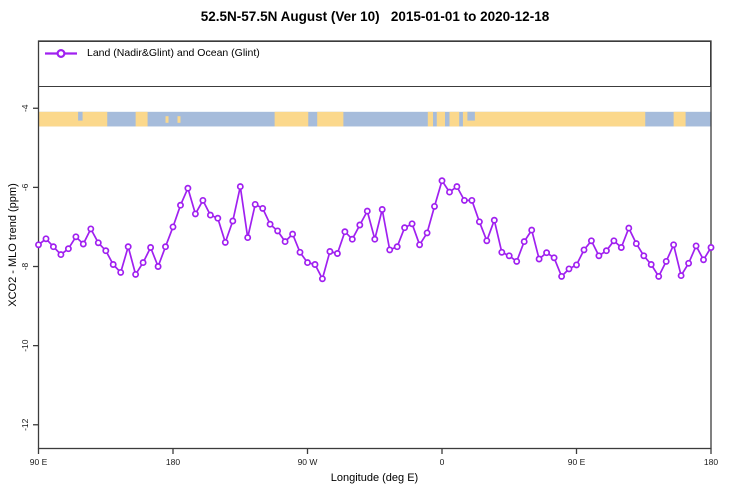 The height and width of the screenshot is (500, 750). Describe the element at coordinates (25, 108) in the screenshot. I see `y-tick-label: -4` at that location.